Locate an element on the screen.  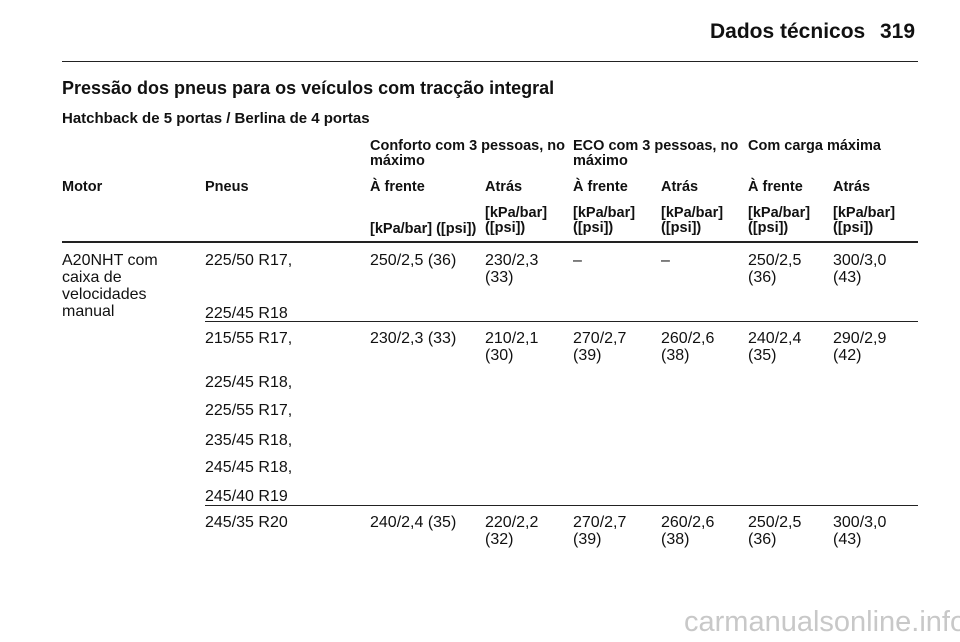
watermark: carmanualsonline.info is located at coordinates (822, 622).